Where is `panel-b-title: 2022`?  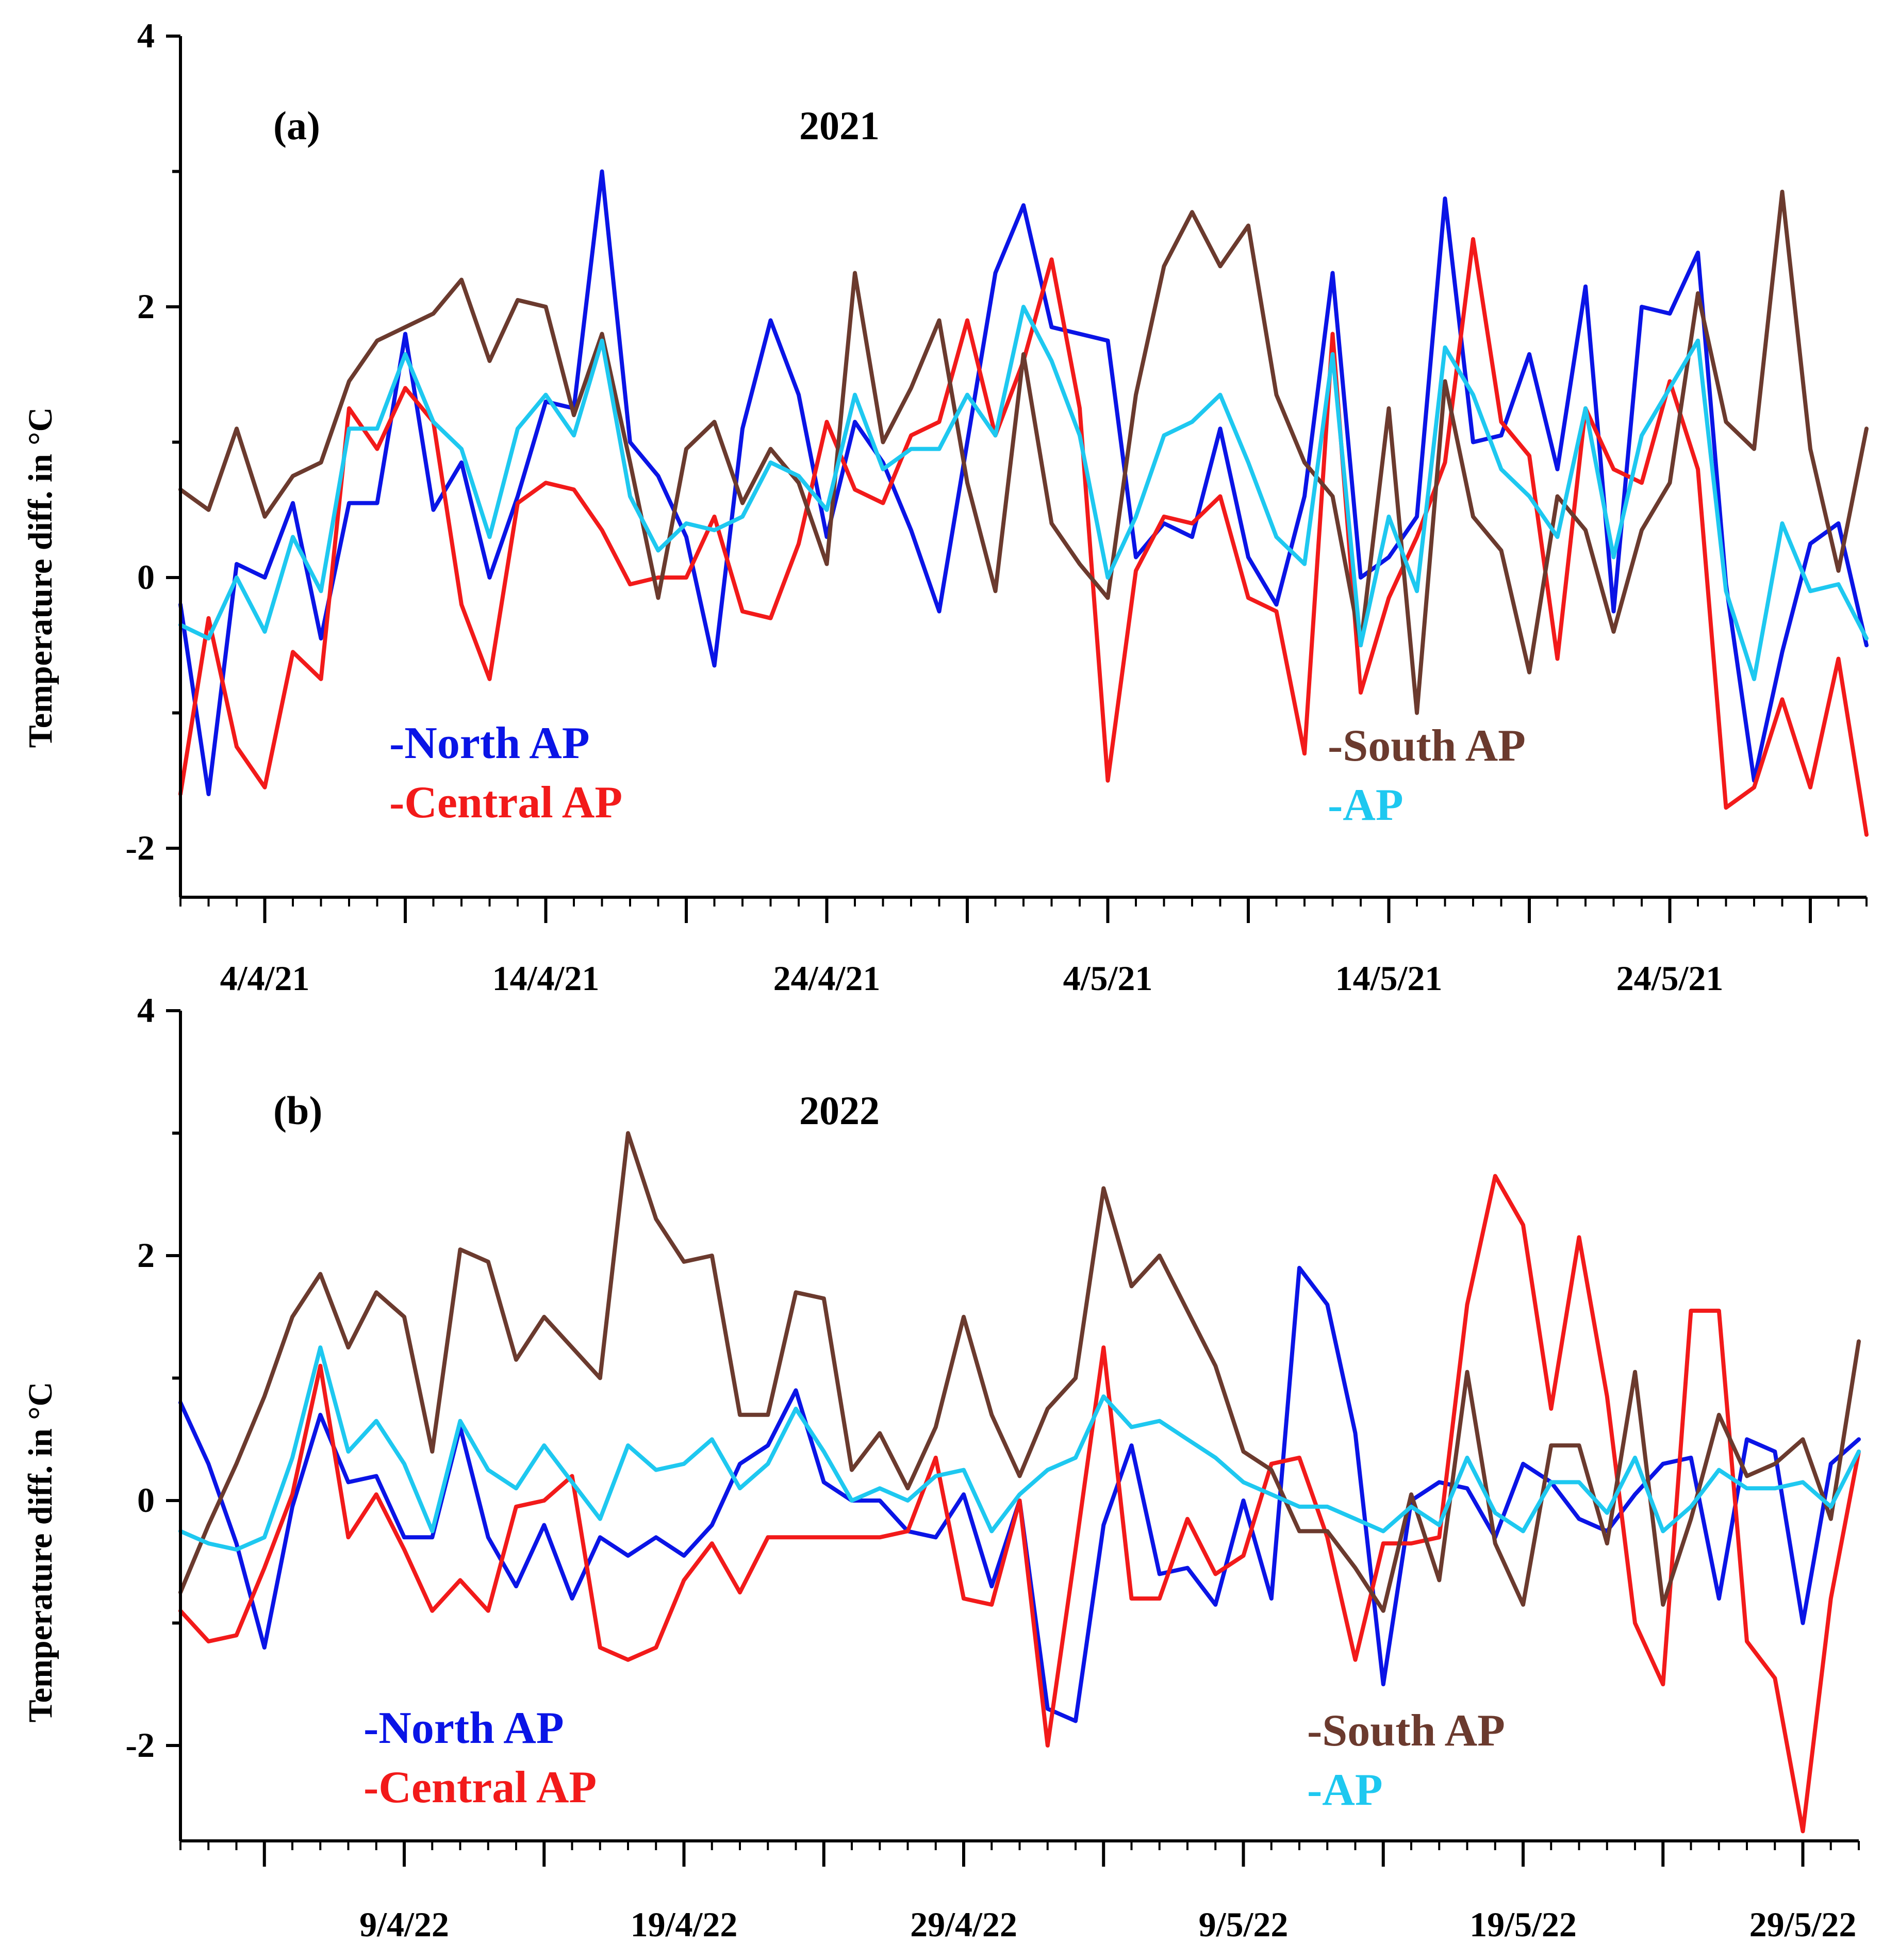
panel-b-title: 2022 is located at coordinates (840, 1110).